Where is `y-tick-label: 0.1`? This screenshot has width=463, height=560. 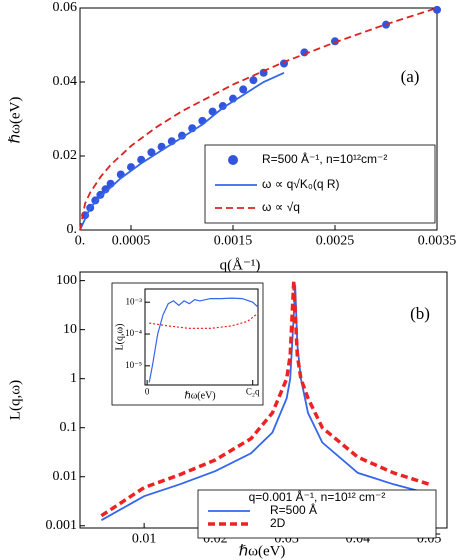
y-tick-label: 0.1 is located at coordinates (69, 427).